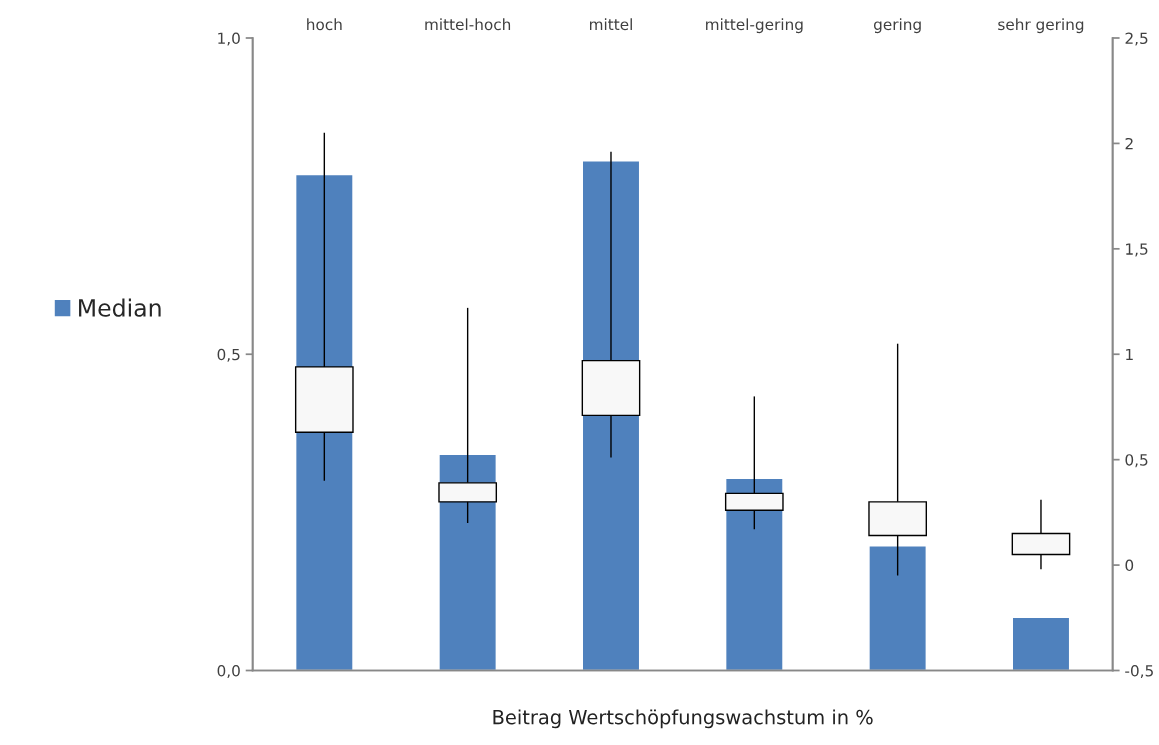 This screenshot has height=745, width=1159. What do you see at coordinates (1129, 565) in the screenshot?
I see `y2-tick-label: 0` at bounding box center [1129, 565].